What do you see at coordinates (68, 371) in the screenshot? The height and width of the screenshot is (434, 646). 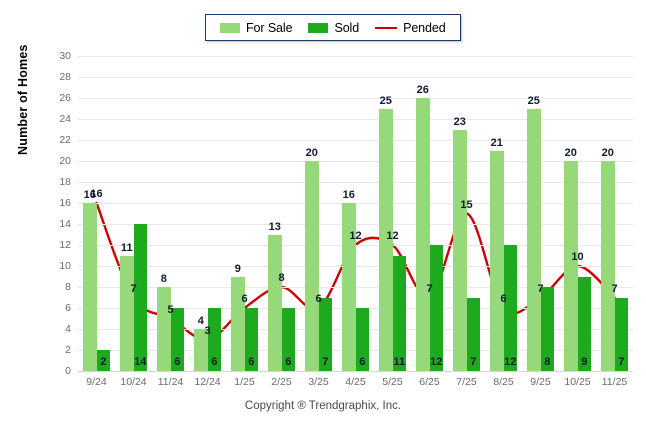 I see `y-axis-tick-label: 0` at bounding box center [68, 371].